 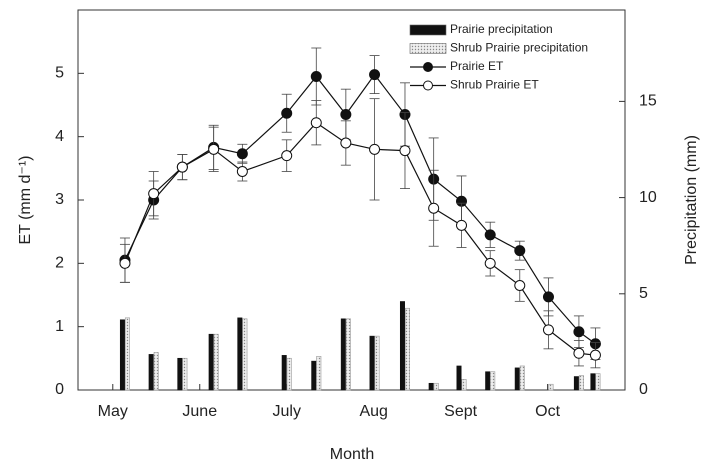 I want to click on y2-axis-label: Precipitation (mm), so click(x=691, y=200).